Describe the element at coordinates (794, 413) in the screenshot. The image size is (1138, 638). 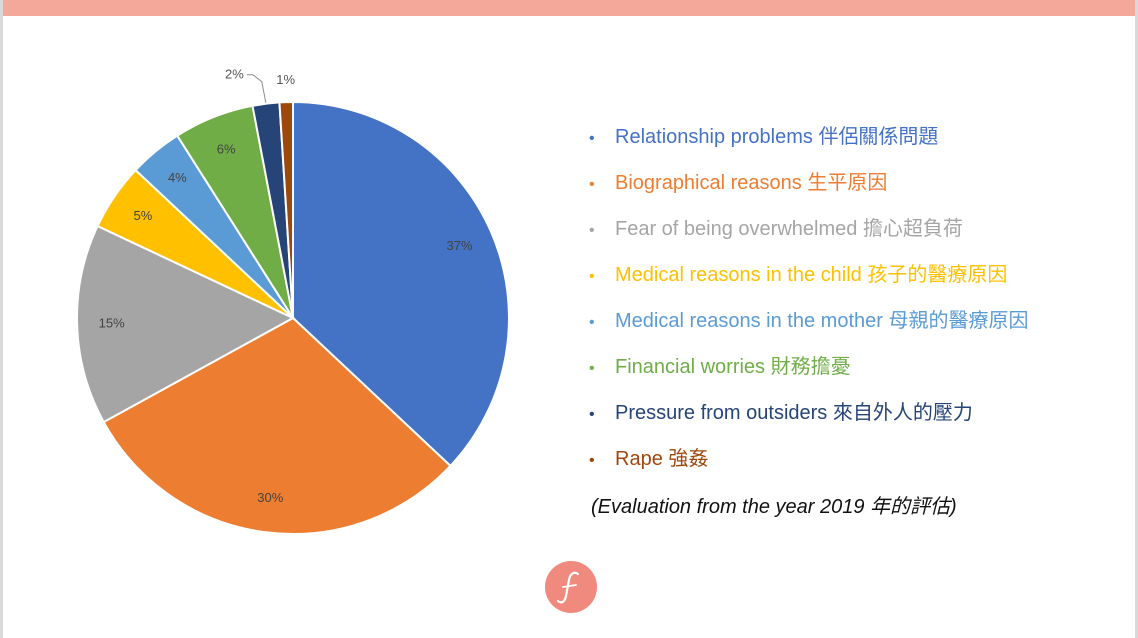
I see `legend-label: Pressure from outsiders 來自外人的壓力` at that location.